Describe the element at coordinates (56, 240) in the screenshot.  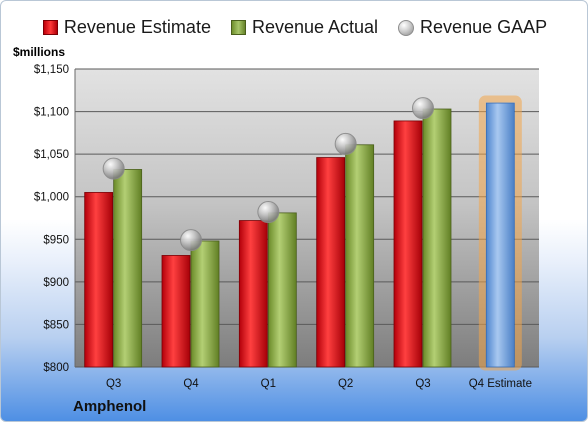
I see `y-tick-label: $950` at that location.